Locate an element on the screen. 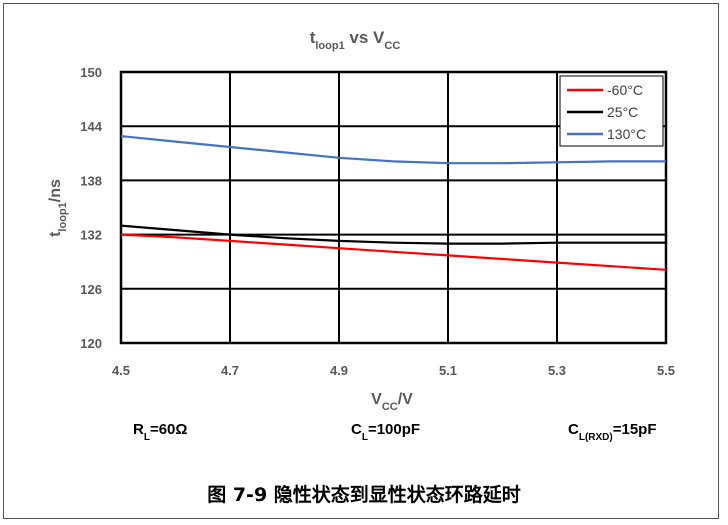  condition-cl: CL=100pF is located at coordinates (385, 432).